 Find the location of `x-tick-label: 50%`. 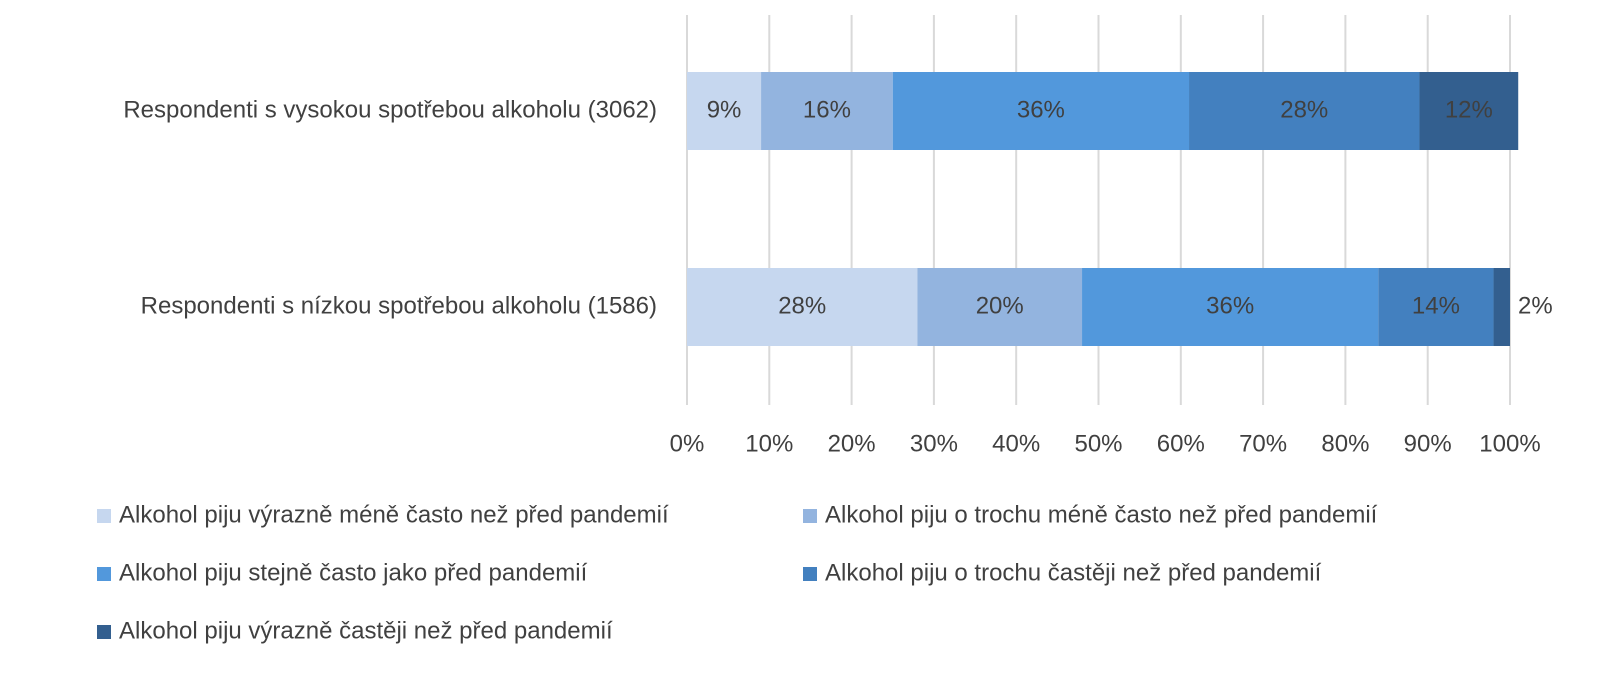

x-tick-label: 50% is located at coordinates (1098, 443).